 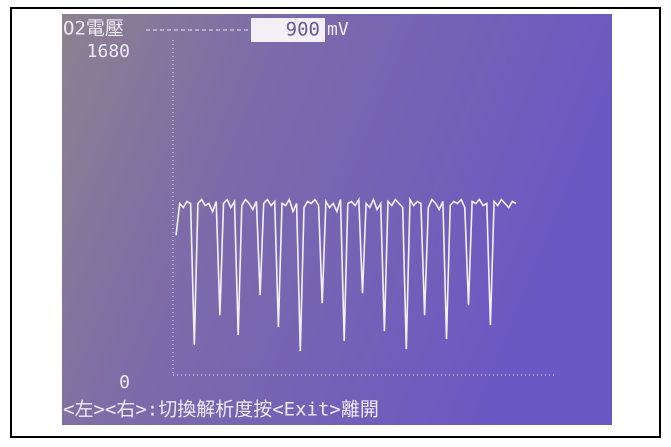 What do you see at coordinates (93, 29) in the screenshot?
I see `title: O2電壓` at bounding box center [93, 29].